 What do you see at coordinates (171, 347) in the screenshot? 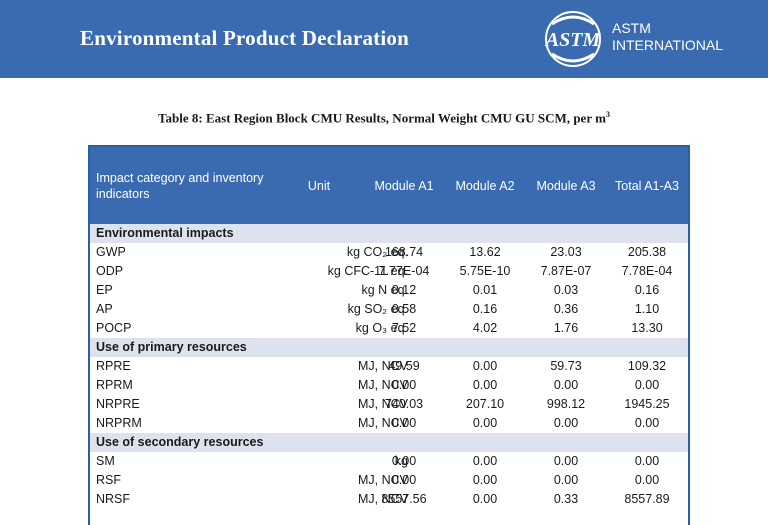
I see `section-title: Use of primary resources` at bounding box center [171, 347].